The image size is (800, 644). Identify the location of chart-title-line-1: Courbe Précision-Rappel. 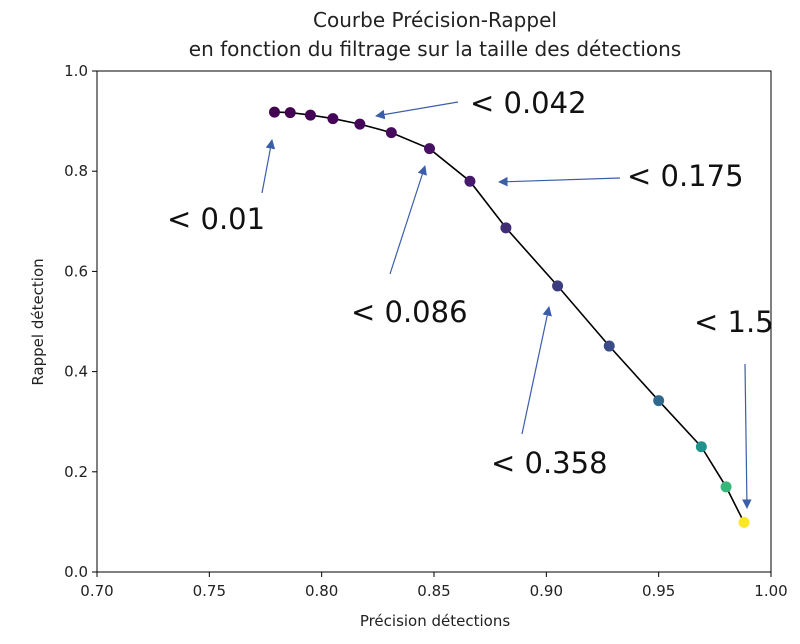
(435, 20).